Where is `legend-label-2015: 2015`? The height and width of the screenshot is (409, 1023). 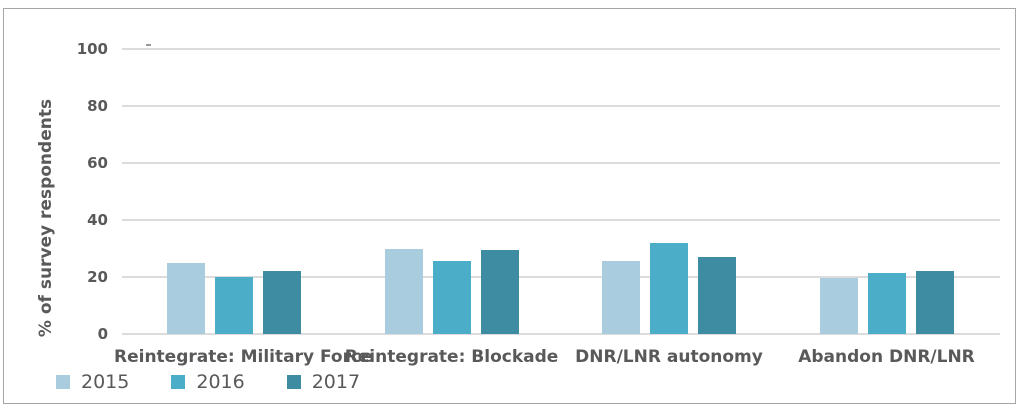 legend-label-2015: 2015 is located at coordinates (105, 382).